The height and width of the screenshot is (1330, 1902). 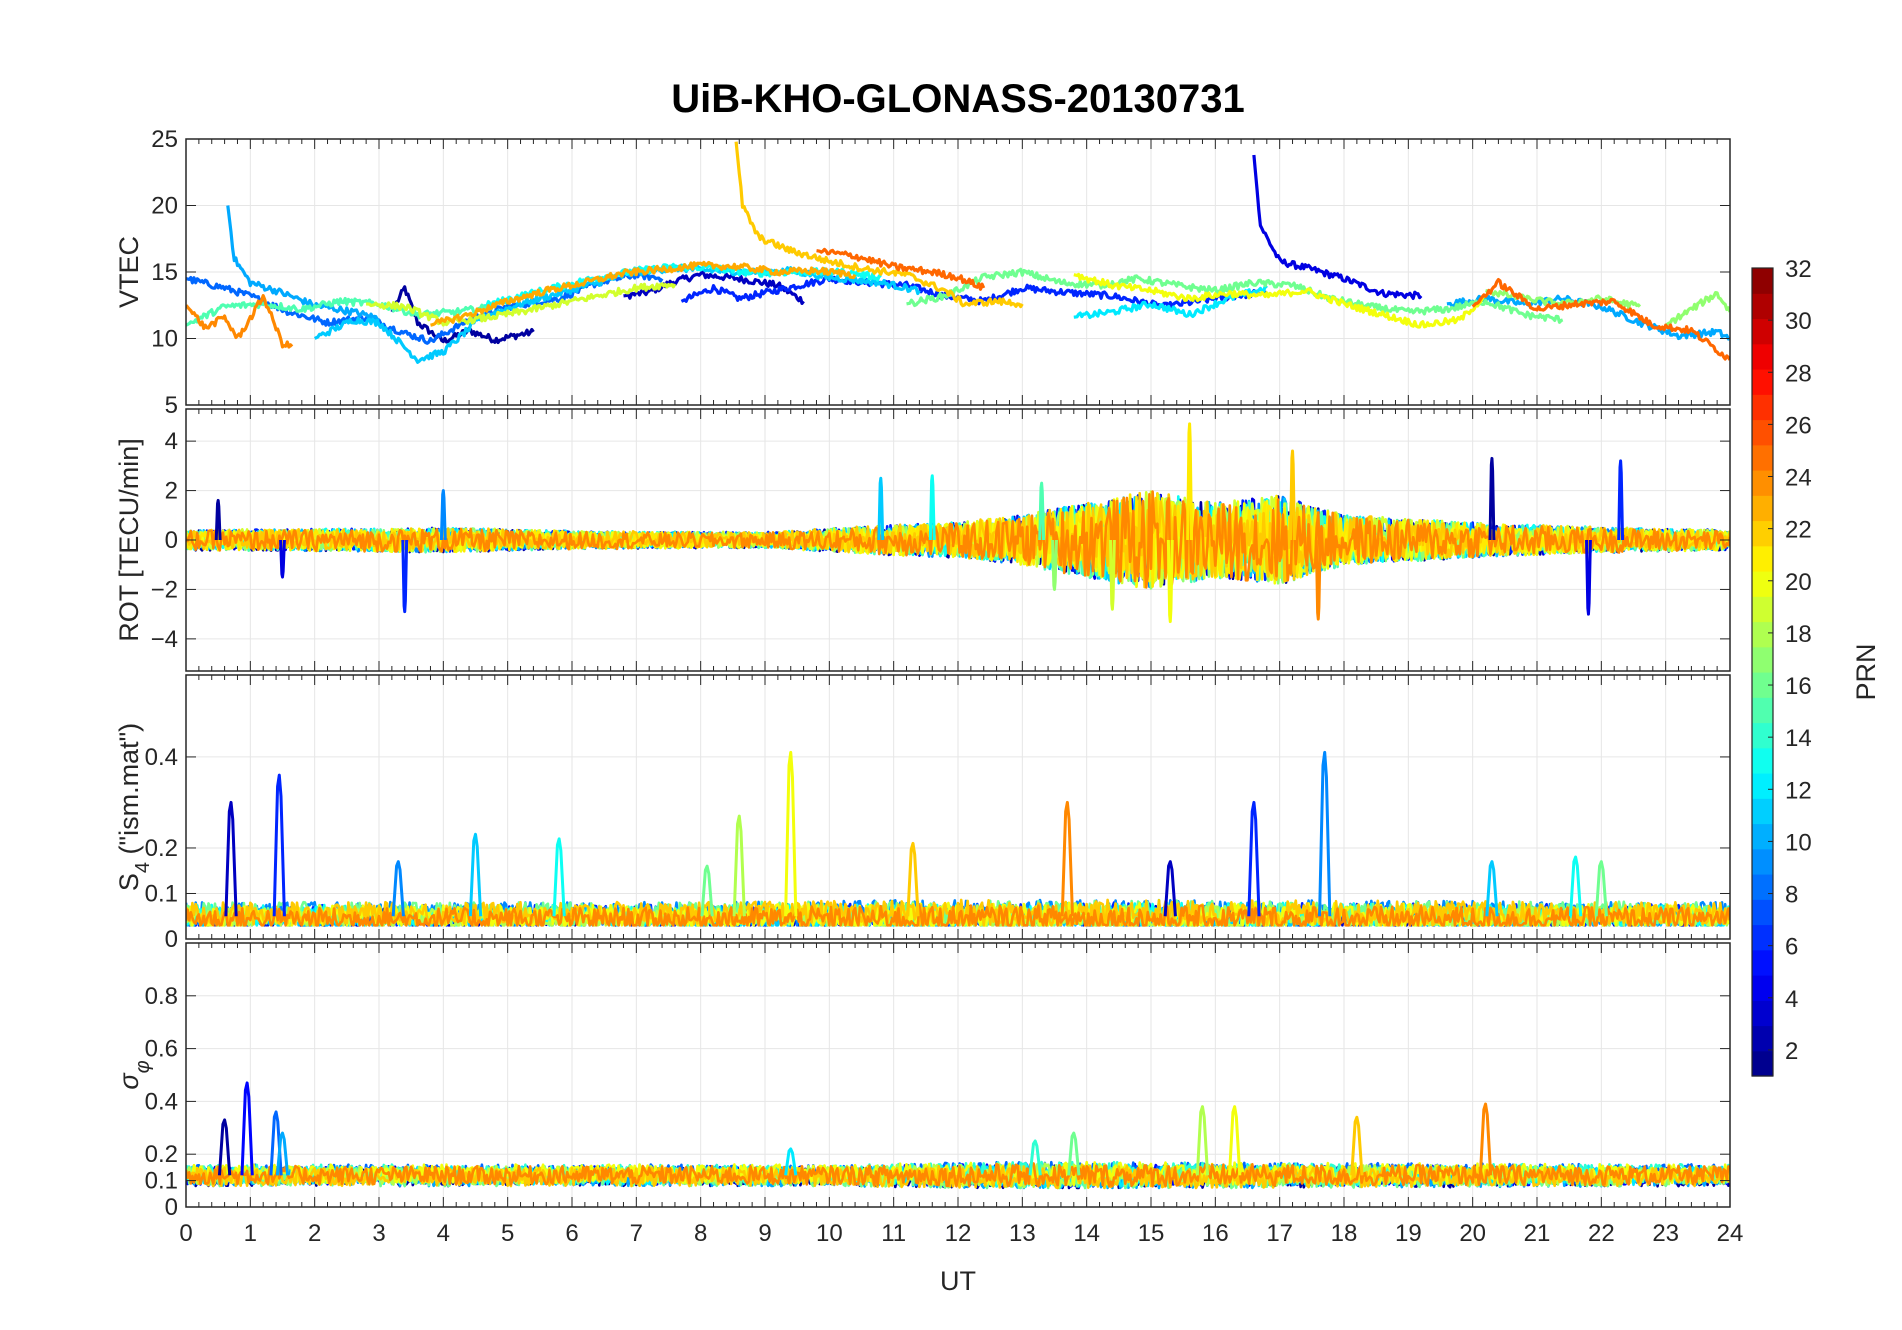 I want to click on y-tick-label: 15, so click(x=164, y=272).